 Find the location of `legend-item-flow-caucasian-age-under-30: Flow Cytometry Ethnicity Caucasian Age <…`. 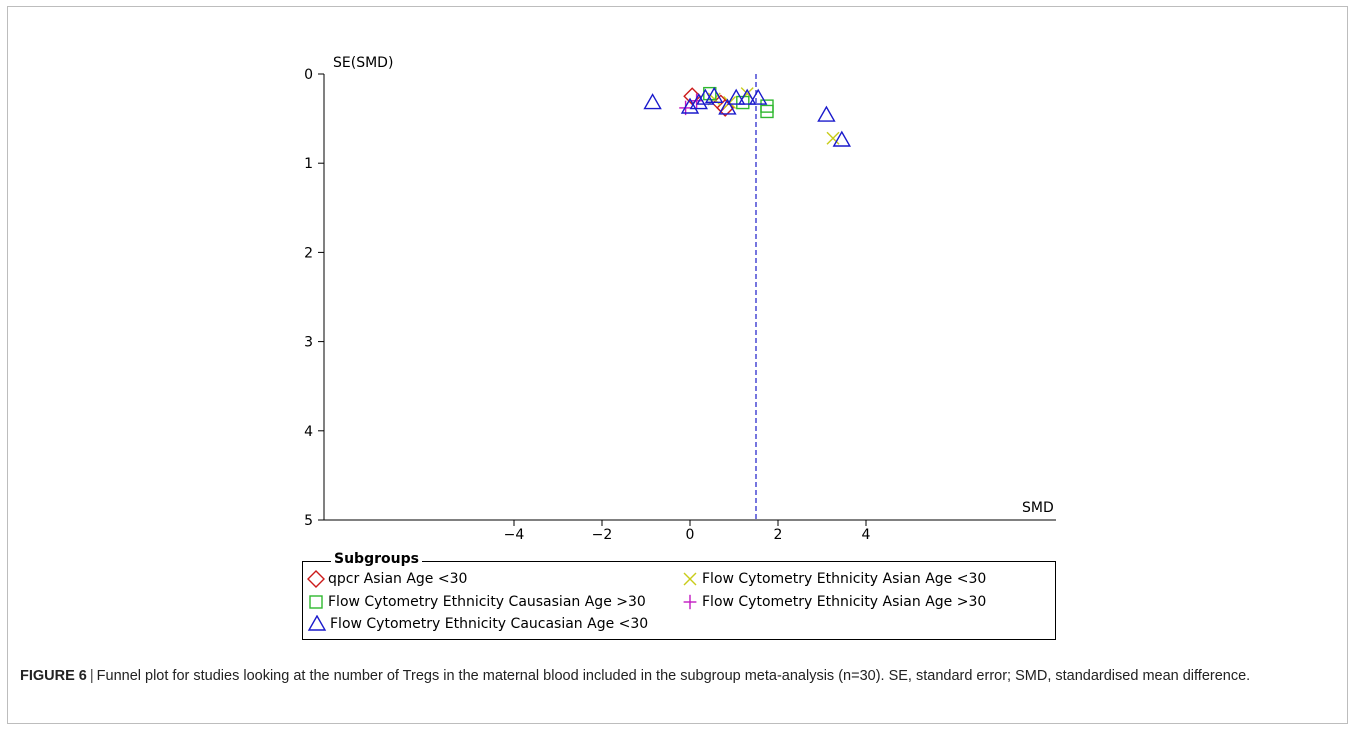

legend-item-flow-caucasian-age-under-30: Flow Cytometry Ethnicity Caucasian Age <… is located at coordinates (477, 624).